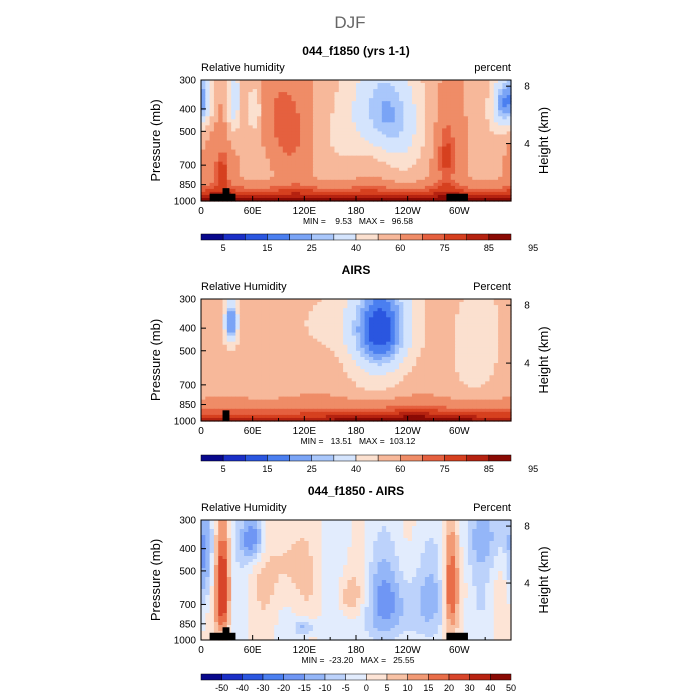 The image size is (700, 700). Describe the element at coordinates (527, 144) in the screenshot. I see `y2-tick-label: 4` at that location.